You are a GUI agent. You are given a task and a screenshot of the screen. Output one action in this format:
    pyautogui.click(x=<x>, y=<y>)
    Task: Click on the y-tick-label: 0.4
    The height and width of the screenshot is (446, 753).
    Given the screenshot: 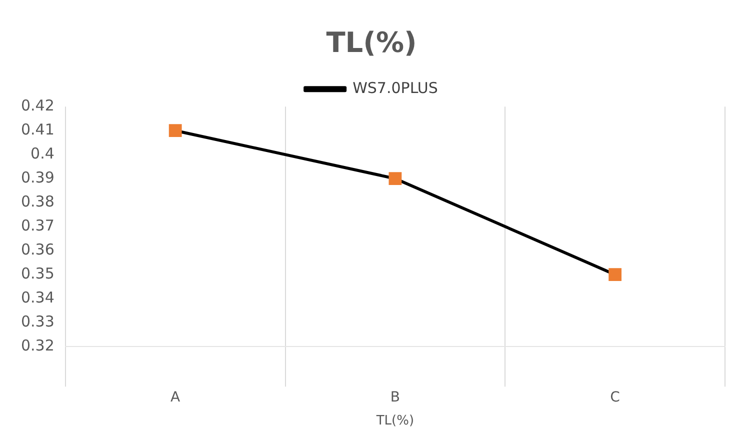 What is the action you would take?
    pyautogui.click(x=42, y=153)
    